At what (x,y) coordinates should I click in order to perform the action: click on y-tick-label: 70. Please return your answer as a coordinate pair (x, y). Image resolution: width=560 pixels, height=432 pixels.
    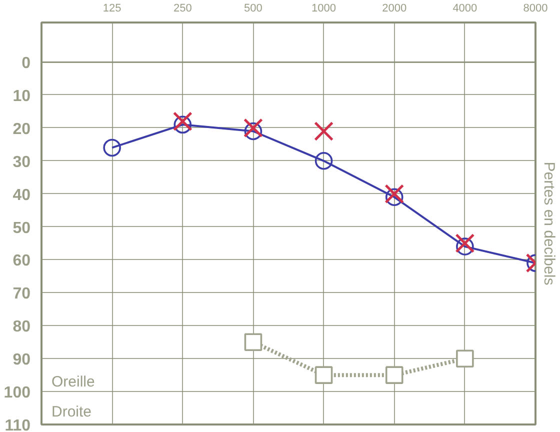
    Looking at the image, I should click on (21, 294).